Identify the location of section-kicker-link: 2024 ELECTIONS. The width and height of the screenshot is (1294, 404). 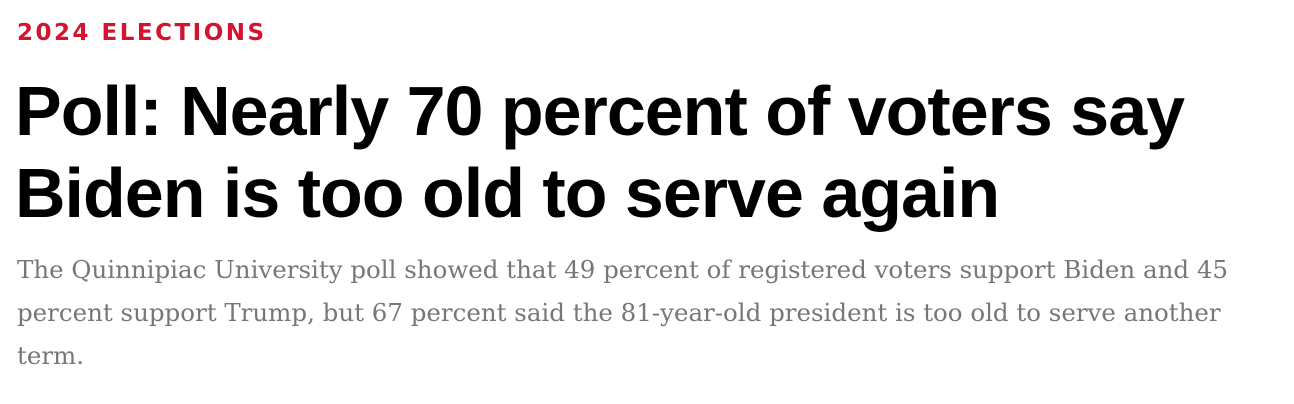
(142, 33).